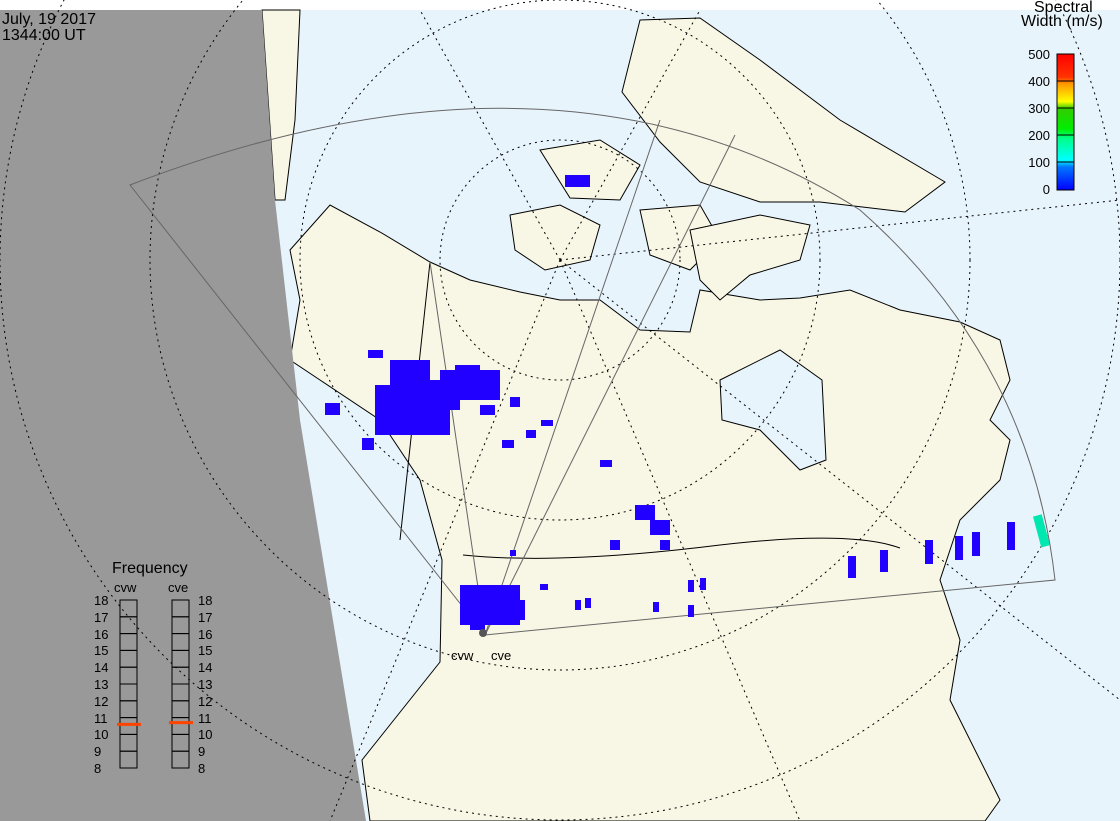 This screenshot has height=821, width=1120. Describe the element at coordinates (483, 633) in the screenshot. I see `radar-site-marker` at that location.